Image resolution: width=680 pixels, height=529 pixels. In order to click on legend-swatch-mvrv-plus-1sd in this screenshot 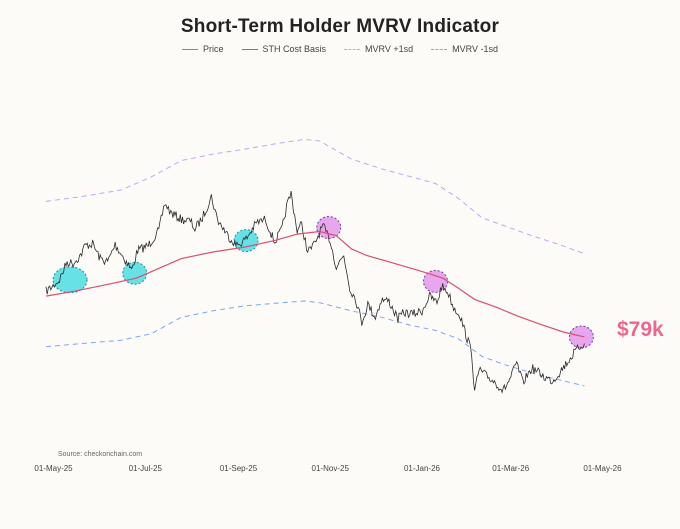, I will do `click(352, 49)`.